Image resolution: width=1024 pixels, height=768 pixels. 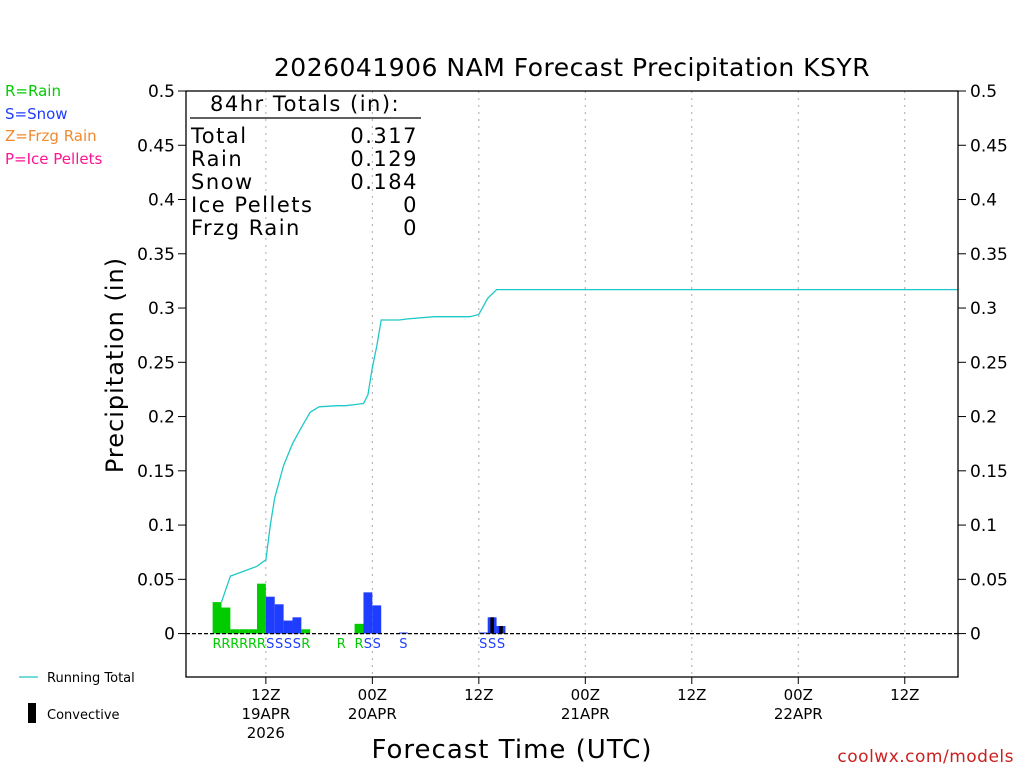 I want to click on convective-legend-label: Convective, so click(x=83, y=715).